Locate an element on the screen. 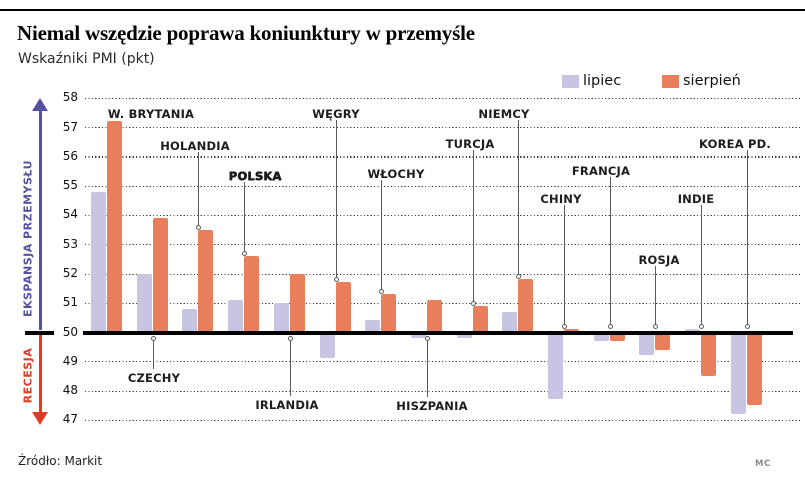 Image resolution: width=805 pixels, height=487 pixels. source-note: Źródło: Markit is located at coordinates (60, 461).